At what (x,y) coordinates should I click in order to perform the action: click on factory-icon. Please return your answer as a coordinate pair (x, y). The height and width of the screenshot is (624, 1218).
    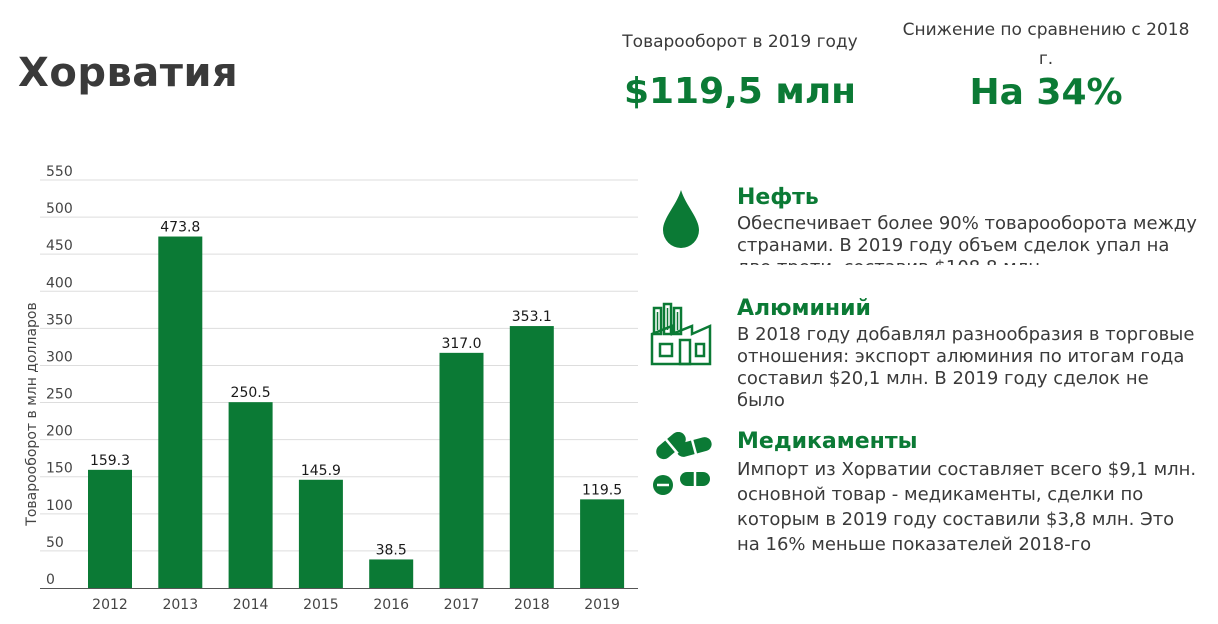
    Looking at the image, I should click on (681, 334).